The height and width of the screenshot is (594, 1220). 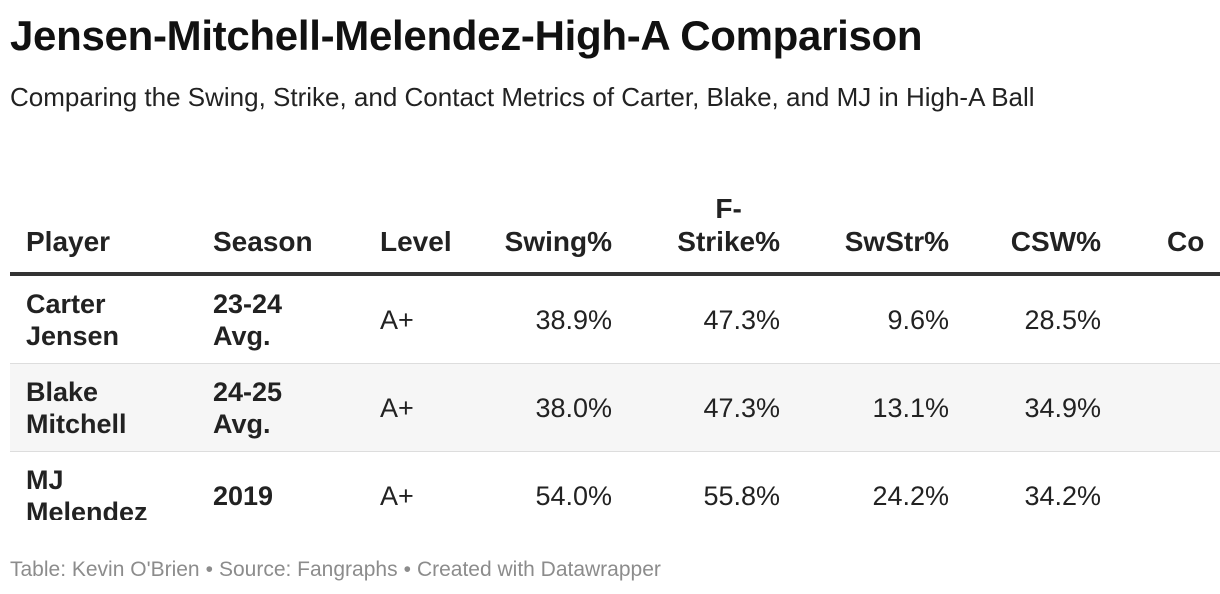 What do you see at coordinates (105, 569) in the screenshot?
I see `footer-table-credit: Table: Kevin O'Brien` at bounding box center [105, 569].